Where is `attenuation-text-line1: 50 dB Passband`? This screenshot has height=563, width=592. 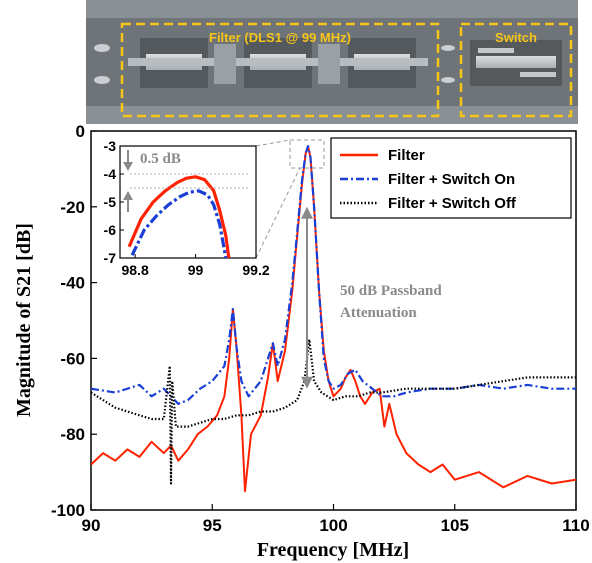
attenuation-text-line1: 50 dB Passband is located at coordinates (391, 291).